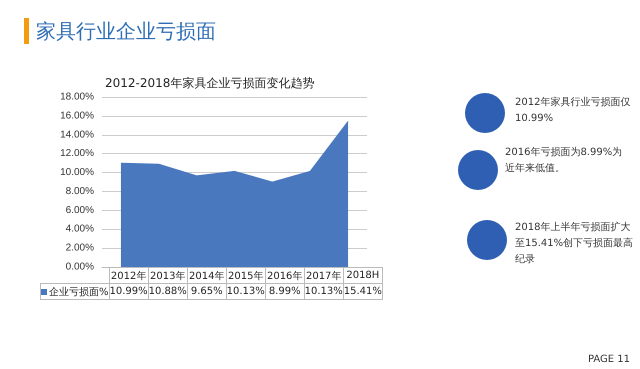 The image size is (640, 369). Describe the element at coordinates (77, 172) in the screenshot. I see `y-tick-label: 10.00%` at that location.